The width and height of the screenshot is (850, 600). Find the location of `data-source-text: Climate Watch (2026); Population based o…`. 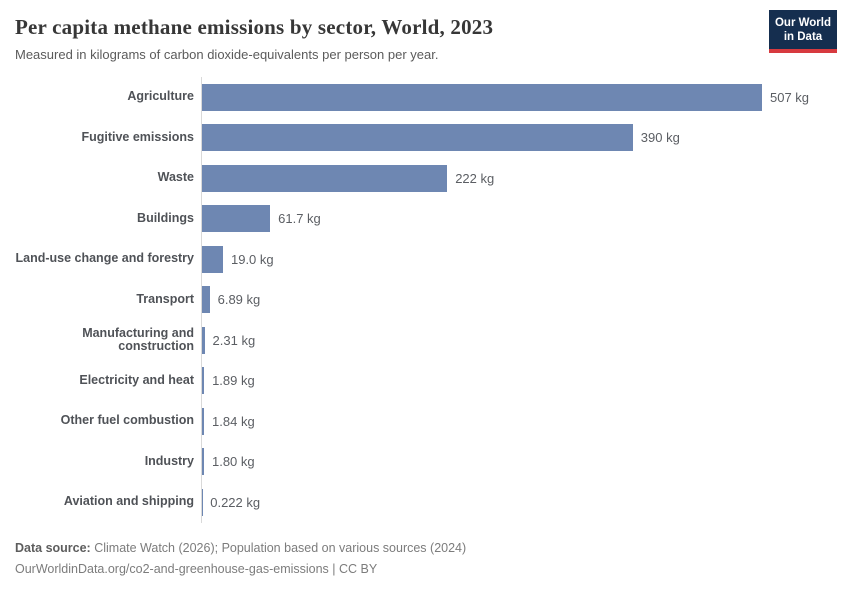

data-source-text: Climate Watch (2026); Population based o… is located at coordinates (278, 547).